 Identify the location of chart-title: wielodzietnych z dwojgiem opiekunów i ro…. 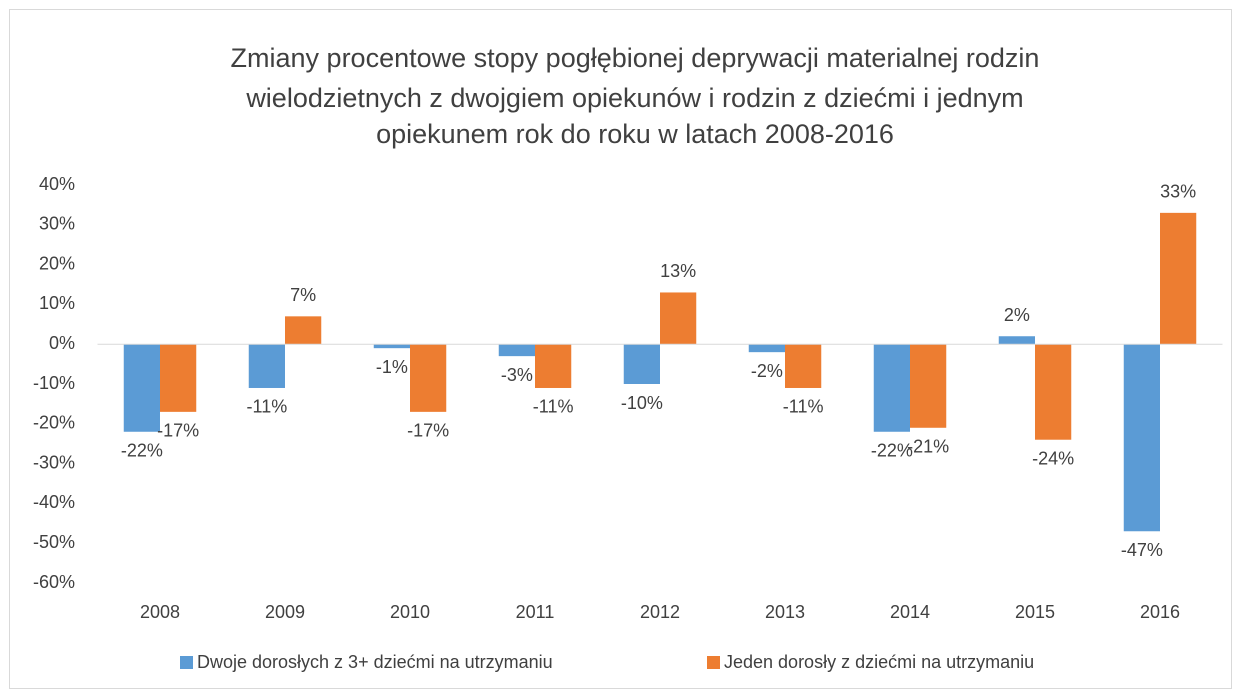
(634, 98).